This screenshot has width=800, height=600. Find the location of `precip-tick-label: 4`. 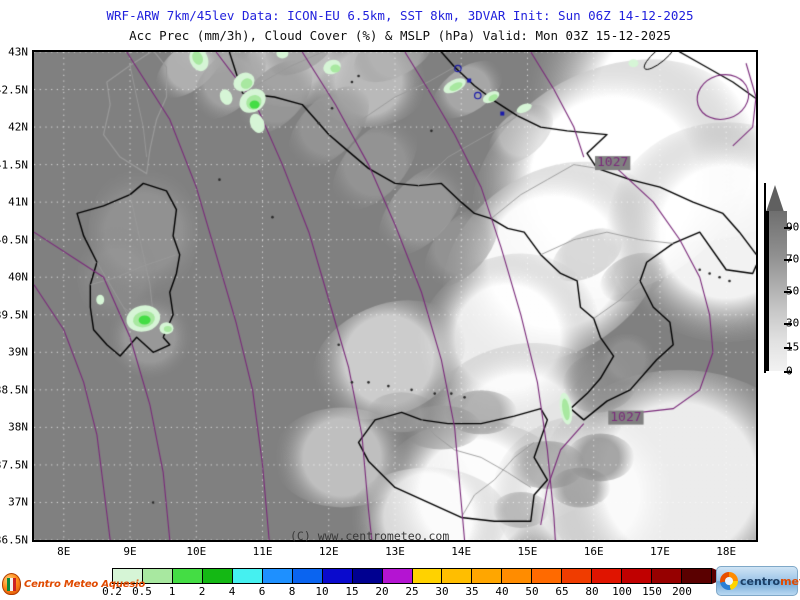

precip-tick-label: 4 is located at coordinates (232, 591).